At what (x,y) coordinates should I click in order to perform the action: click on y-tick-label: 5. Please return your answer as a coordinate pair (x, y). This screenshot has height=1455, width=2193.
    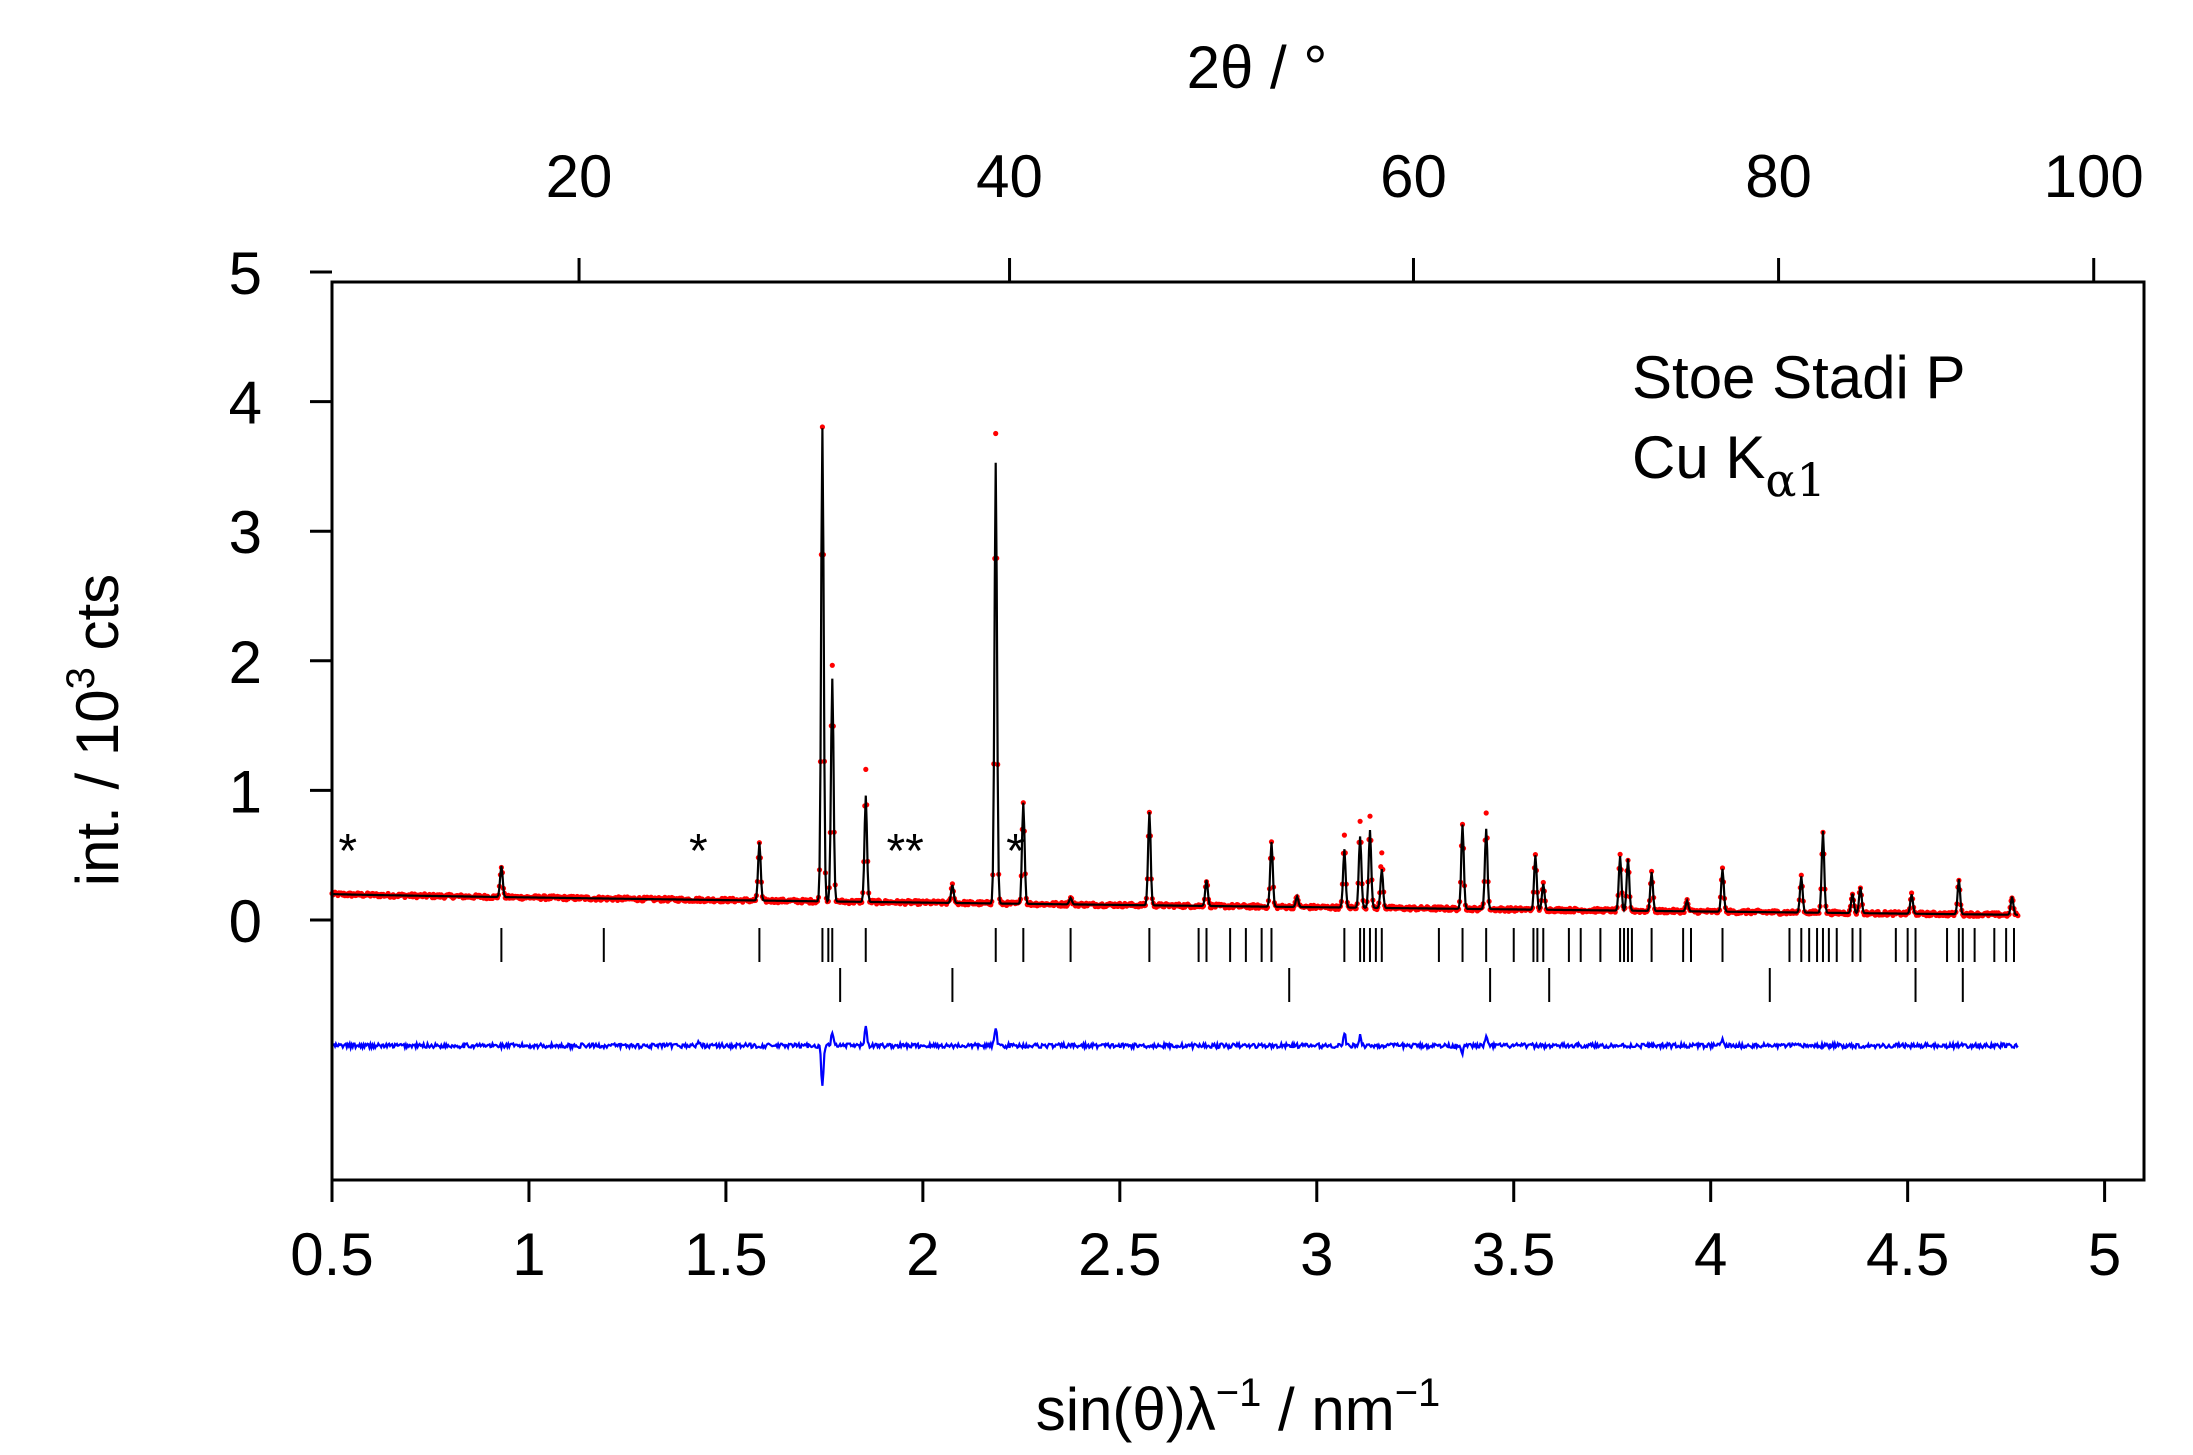
    Looking at the image, I should click on (245, 273).